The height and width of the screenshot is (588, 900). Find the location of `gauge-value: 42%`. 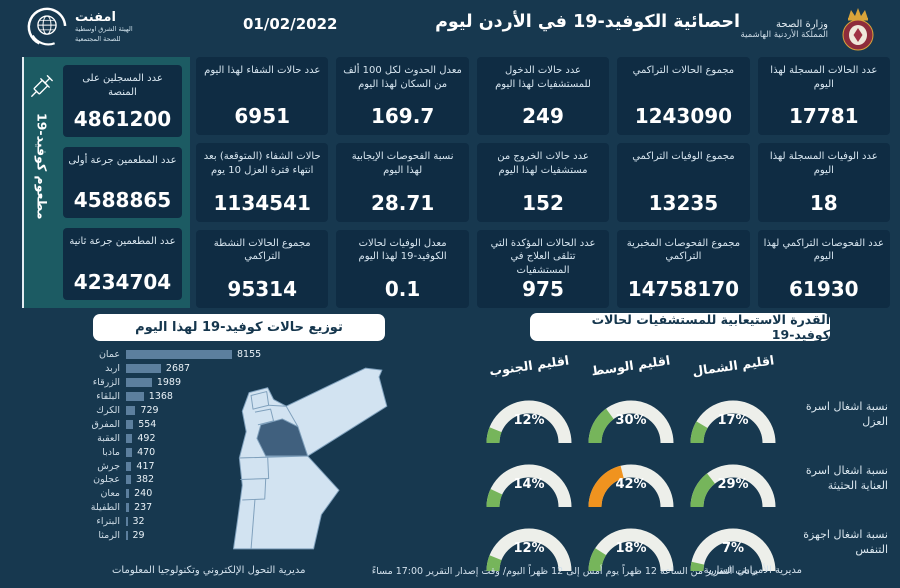

gauge-value: 42% is located at coordinates (631, 484).